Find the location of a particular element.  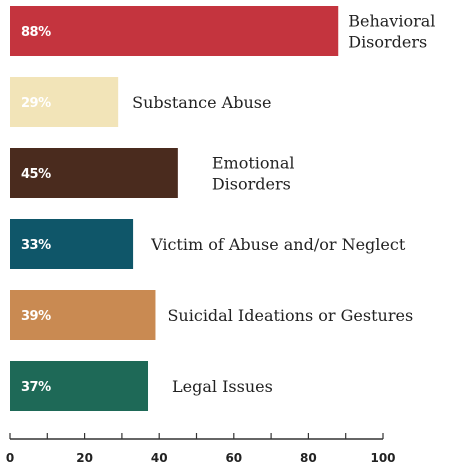

category-label-line: Substance Abuse is located at coordinates (201, 102).